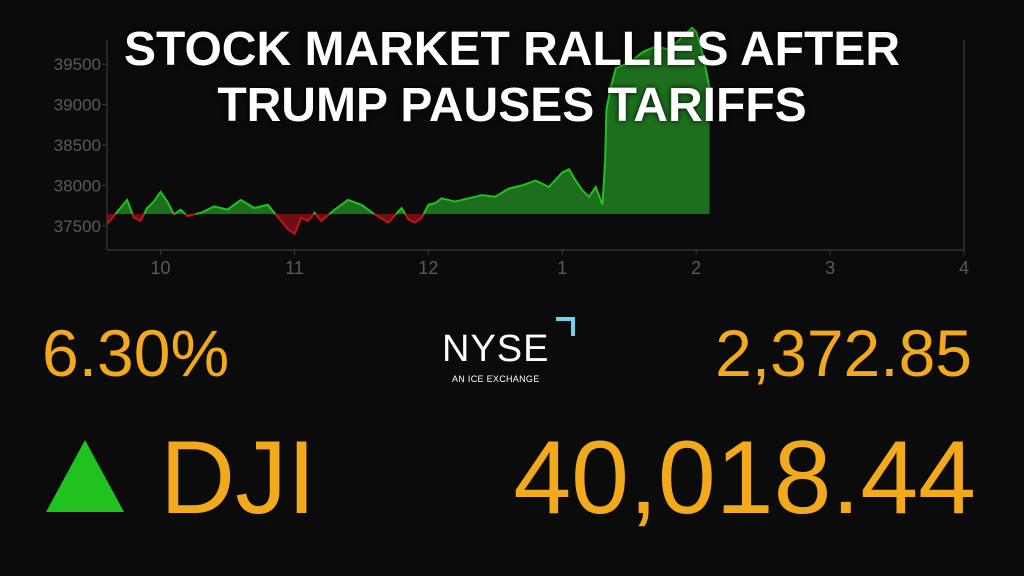  What do you see at coordinates (565, 326) in the screenshot?
I see `logo-corner-icon` at bounding box center [565, 326].